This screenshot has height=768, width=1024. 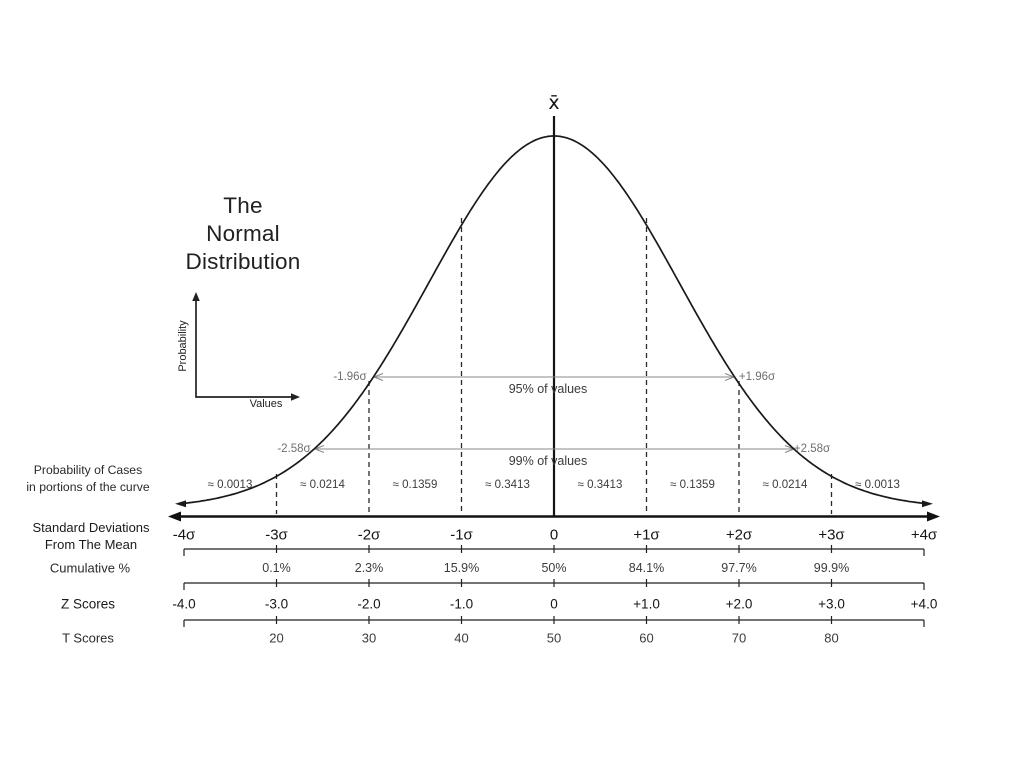 I want to click on sigma-axis, so click(x=554, y=516).